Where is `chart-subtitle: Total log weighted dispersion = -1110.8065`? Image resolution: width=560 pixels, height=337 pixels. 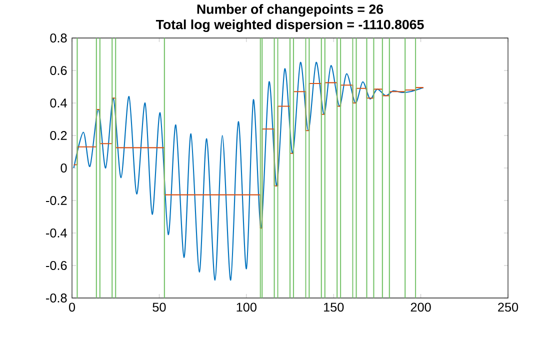
chart-subtitle: Total log weighted dispersion = -1110.8065 is located at coordinates (290, 25).